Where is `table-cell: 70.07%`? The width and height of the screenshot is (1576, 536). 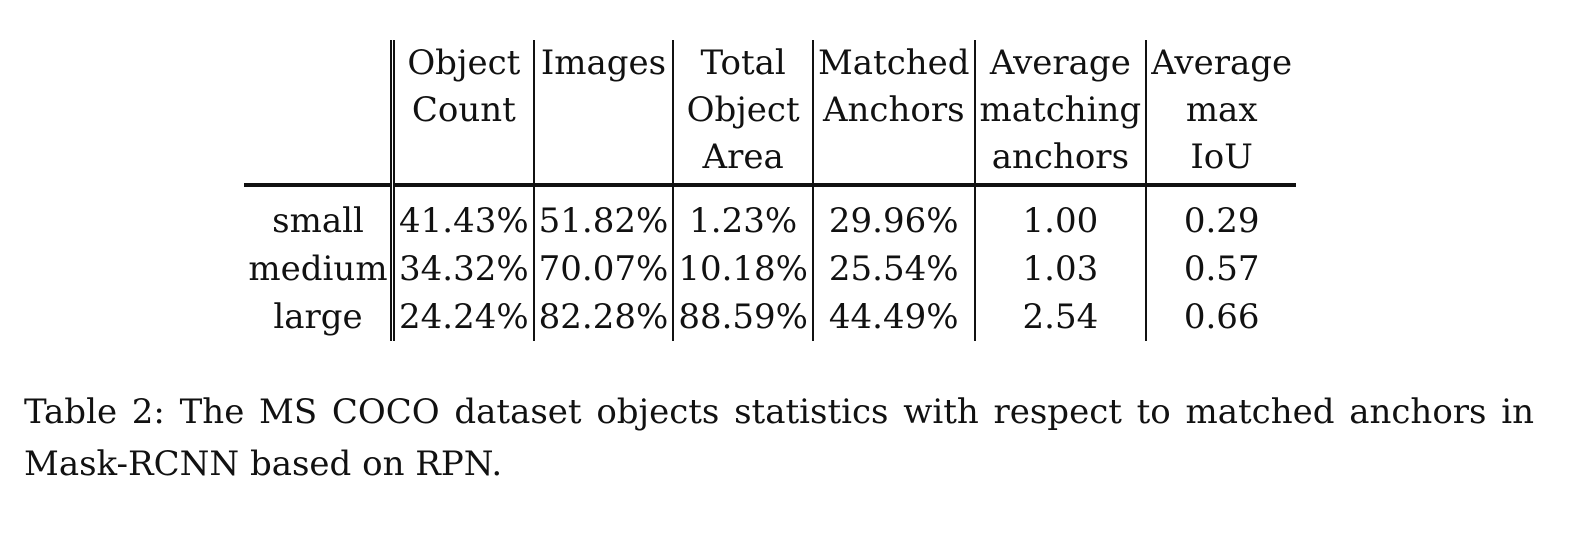 table-cell: 70.07% is located at coordinates (604, 269).